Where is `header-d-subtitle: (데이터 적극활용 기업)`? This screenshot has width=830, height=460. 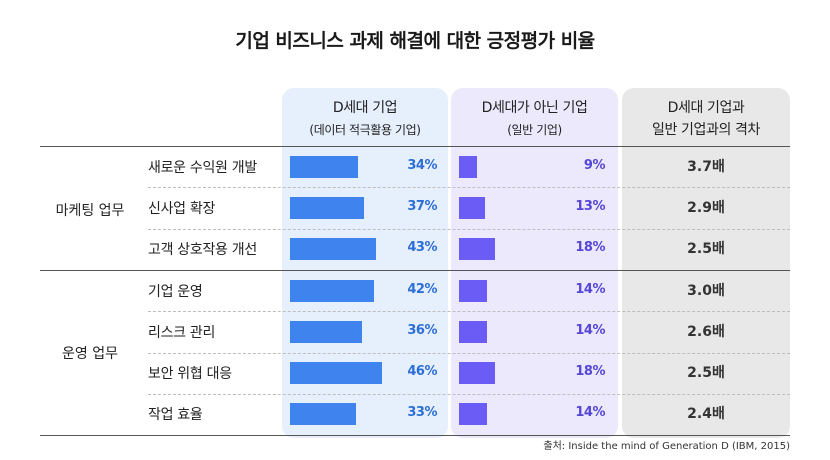 header-d-subtitle: (데이터 적극활용 기업) is located at coordinates (365, 130).